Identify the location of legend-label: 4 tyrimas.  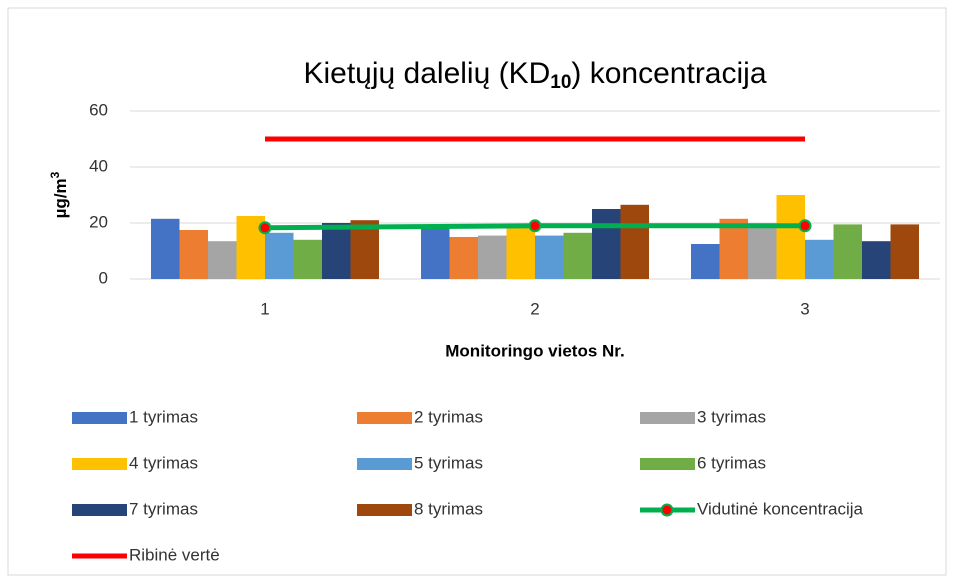
(163, 462).